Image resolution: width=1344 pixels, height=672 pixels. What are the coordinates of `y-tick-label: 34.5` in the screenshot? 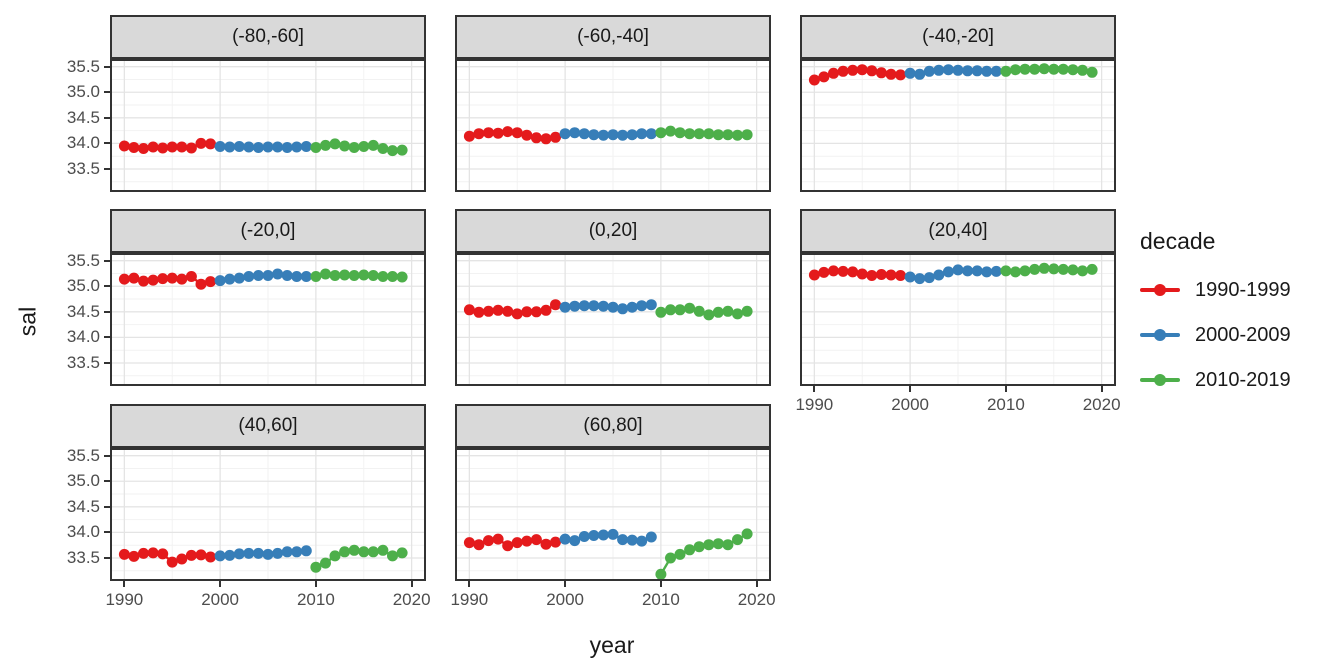 It's located at (83, 506).